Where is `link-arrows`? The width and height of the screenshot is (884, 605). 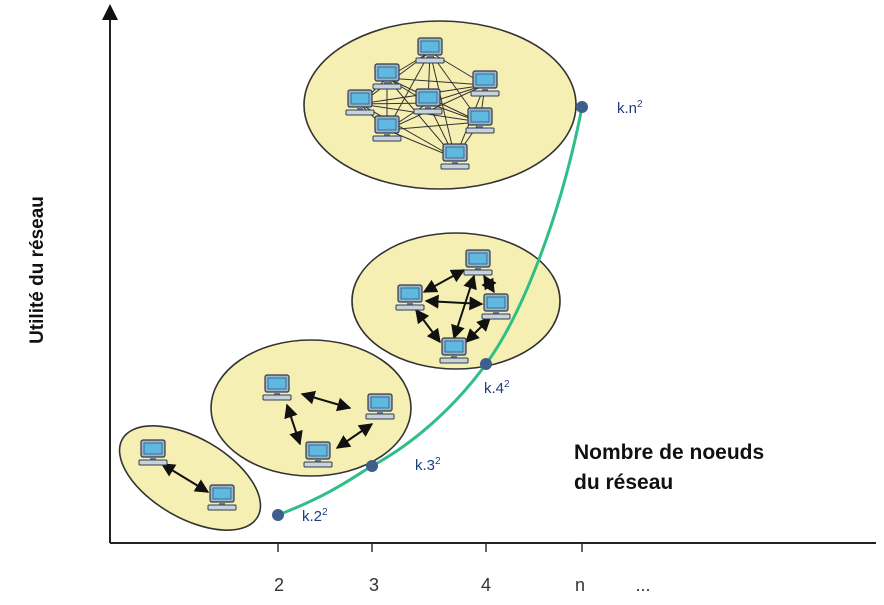
link-arrows is located at coordinates (328, 381).